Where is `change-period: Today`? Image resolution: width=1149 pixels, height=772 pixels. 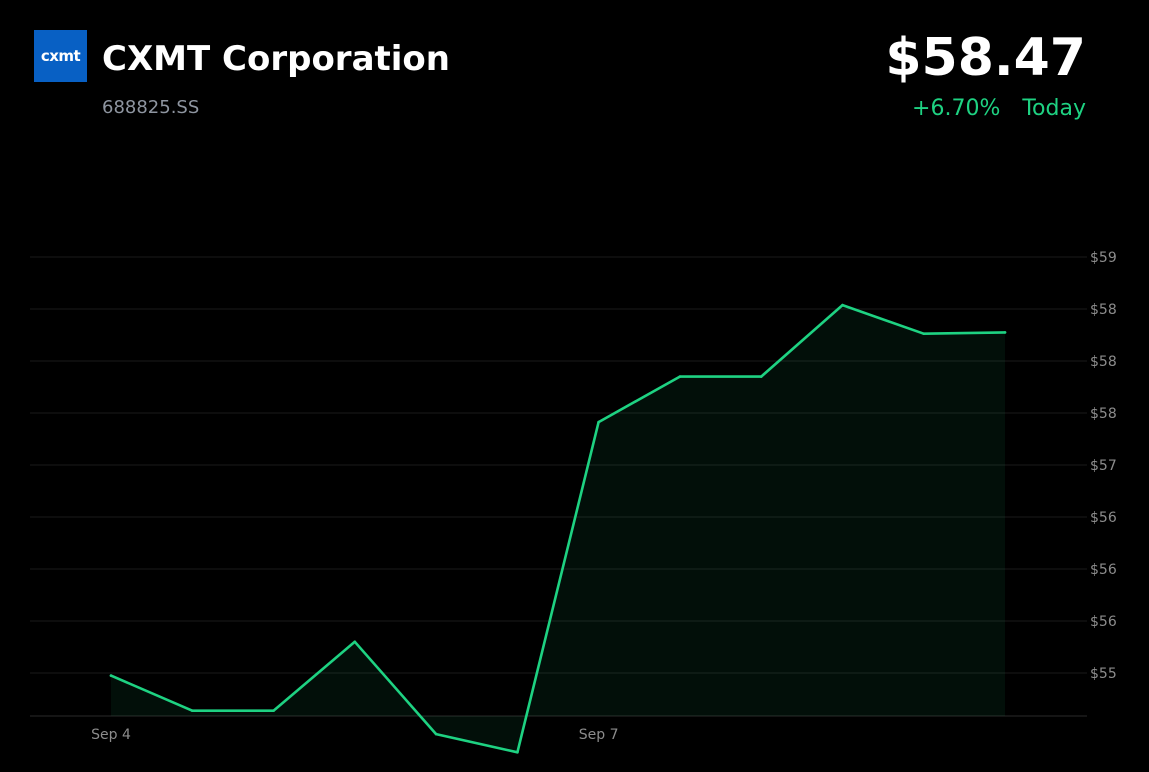 change-period: Today is located at coordinates (1054, 108).